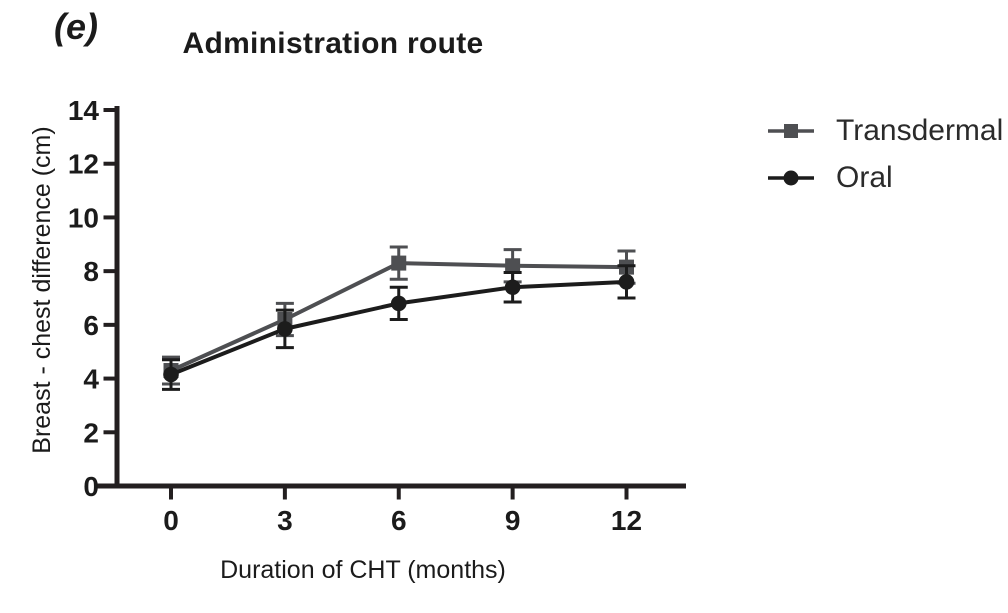 This screenshot has width=1008, height=613. Describe the element at coordinates (920, 130) in the screenshot. I see `legend-label-transdermal: Transdermal` at that location.